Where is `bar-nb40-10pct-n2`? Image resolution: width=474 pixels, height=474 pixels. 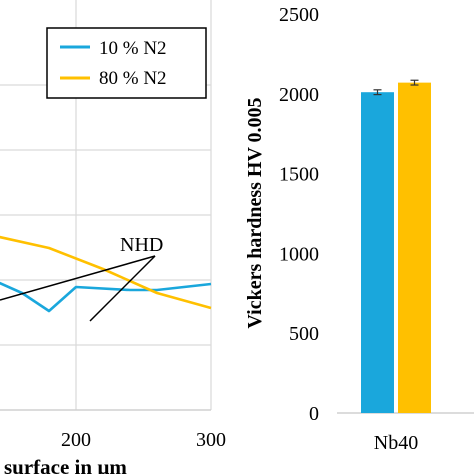 bar-nb40-10pct-n2 is located at coordinates (377, 252).